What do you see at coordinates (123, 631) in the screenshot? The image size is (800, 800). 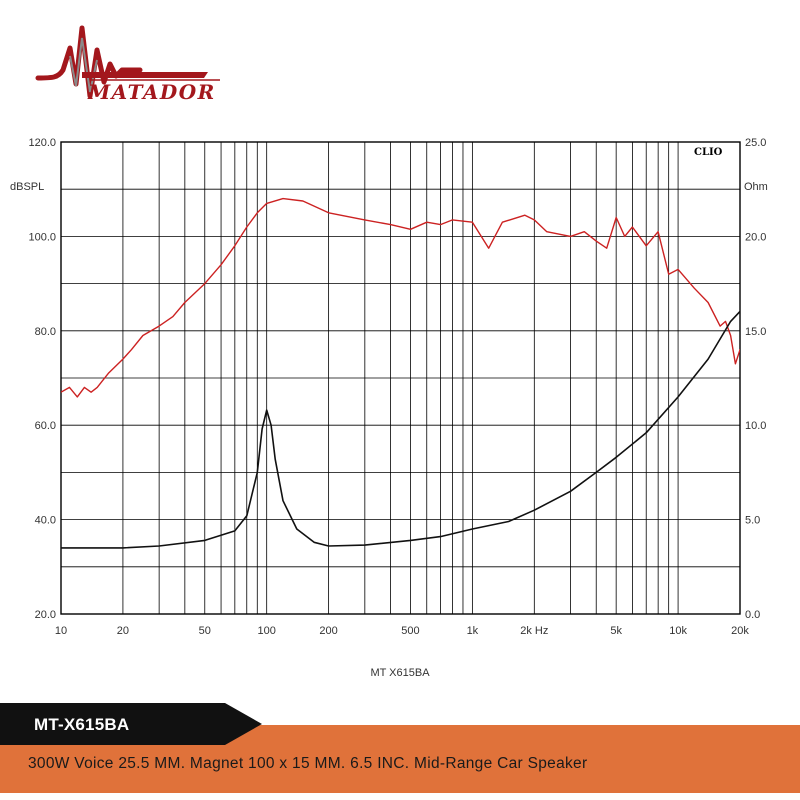 I see `x-tick-label: 20` at bounding box center [123, 631].